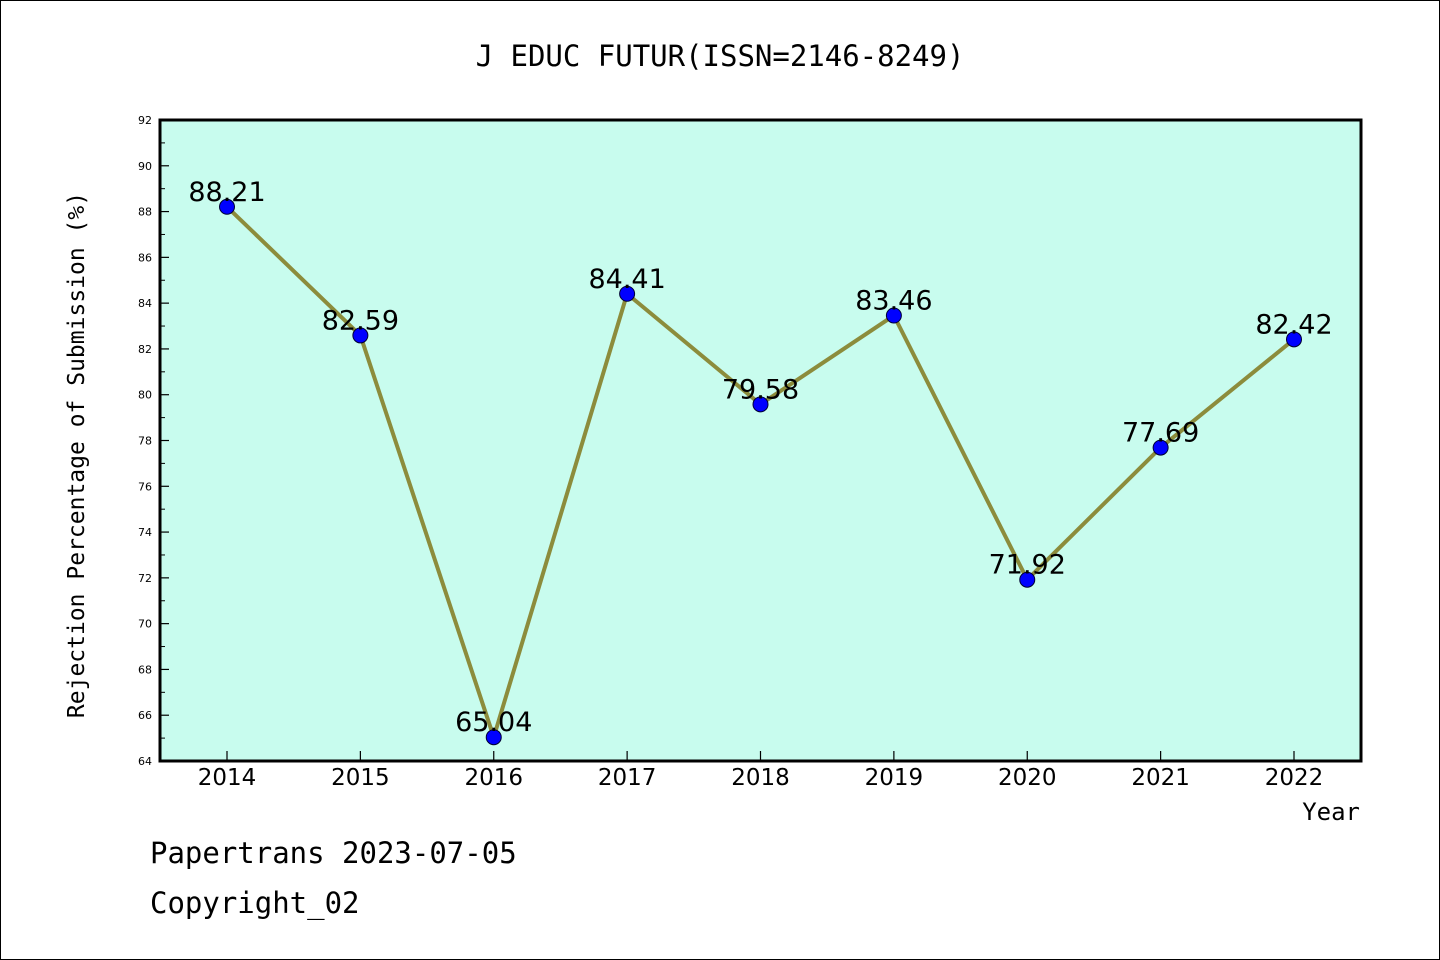  I want to click on data-label: 82.42, so click(1293, 324).